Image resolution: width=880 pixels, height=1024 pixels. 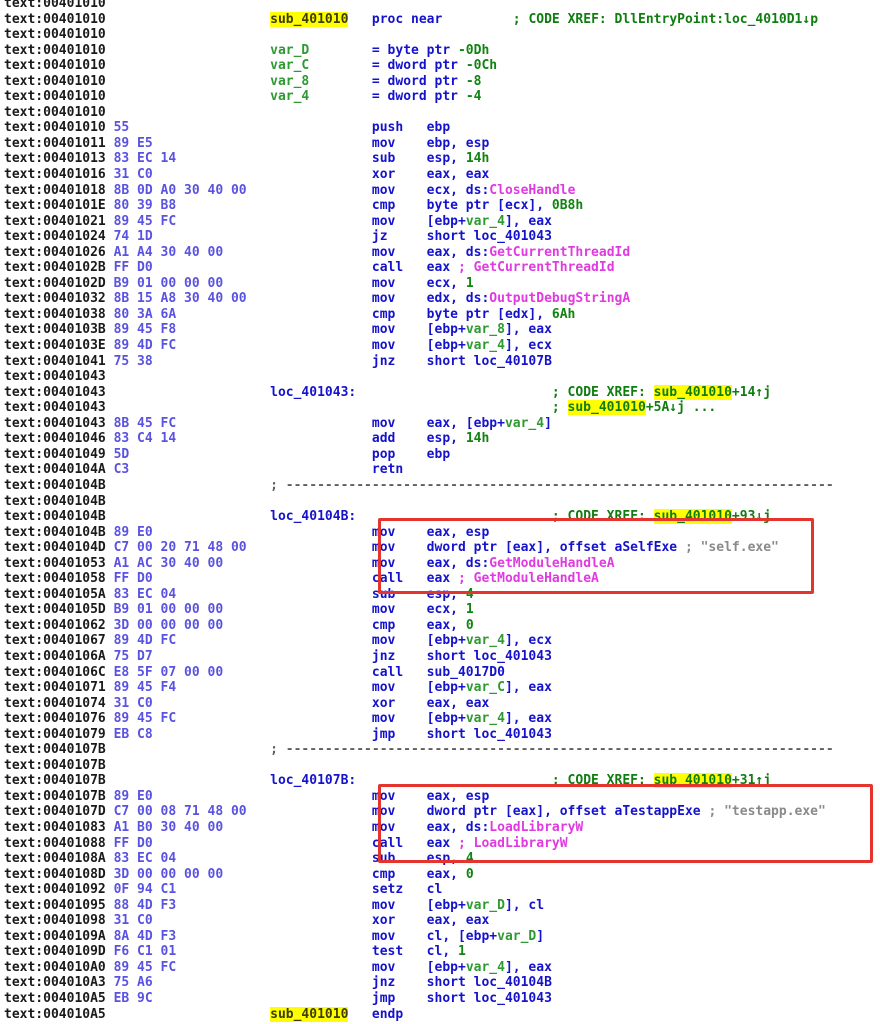 I want to click on disasm-line: text:00401079 EB C8 jmp short loc_401043, so click(x=419, y=735).